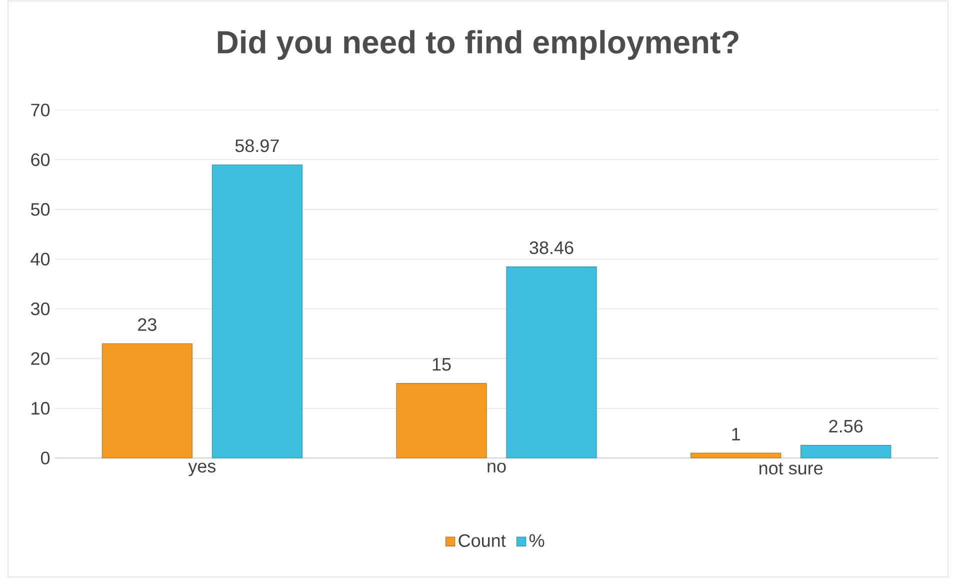  Describe the element at coordinates (478, 45) in the screenshot. I see `chart-title: Did you need to find employment?` at that location.